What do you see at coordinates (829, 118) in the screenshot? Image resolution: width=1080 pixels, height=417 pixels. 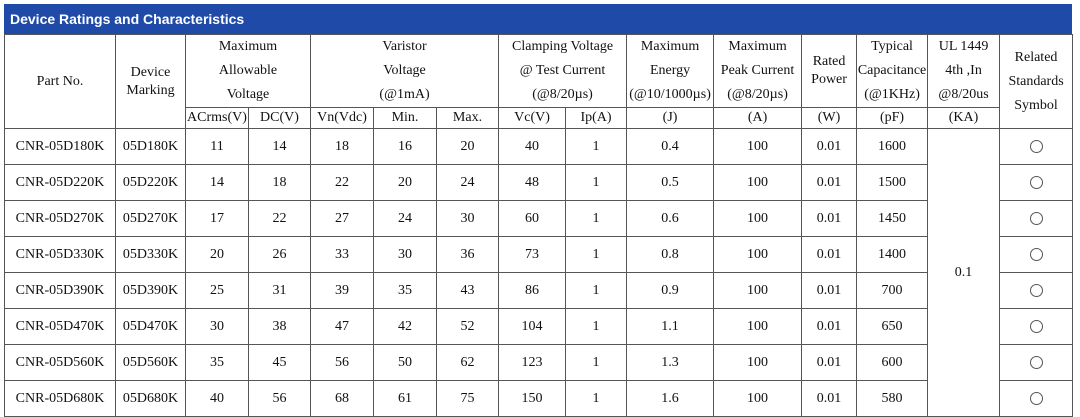 I see `unit-power: (W)` at bounding box center [829, 118].